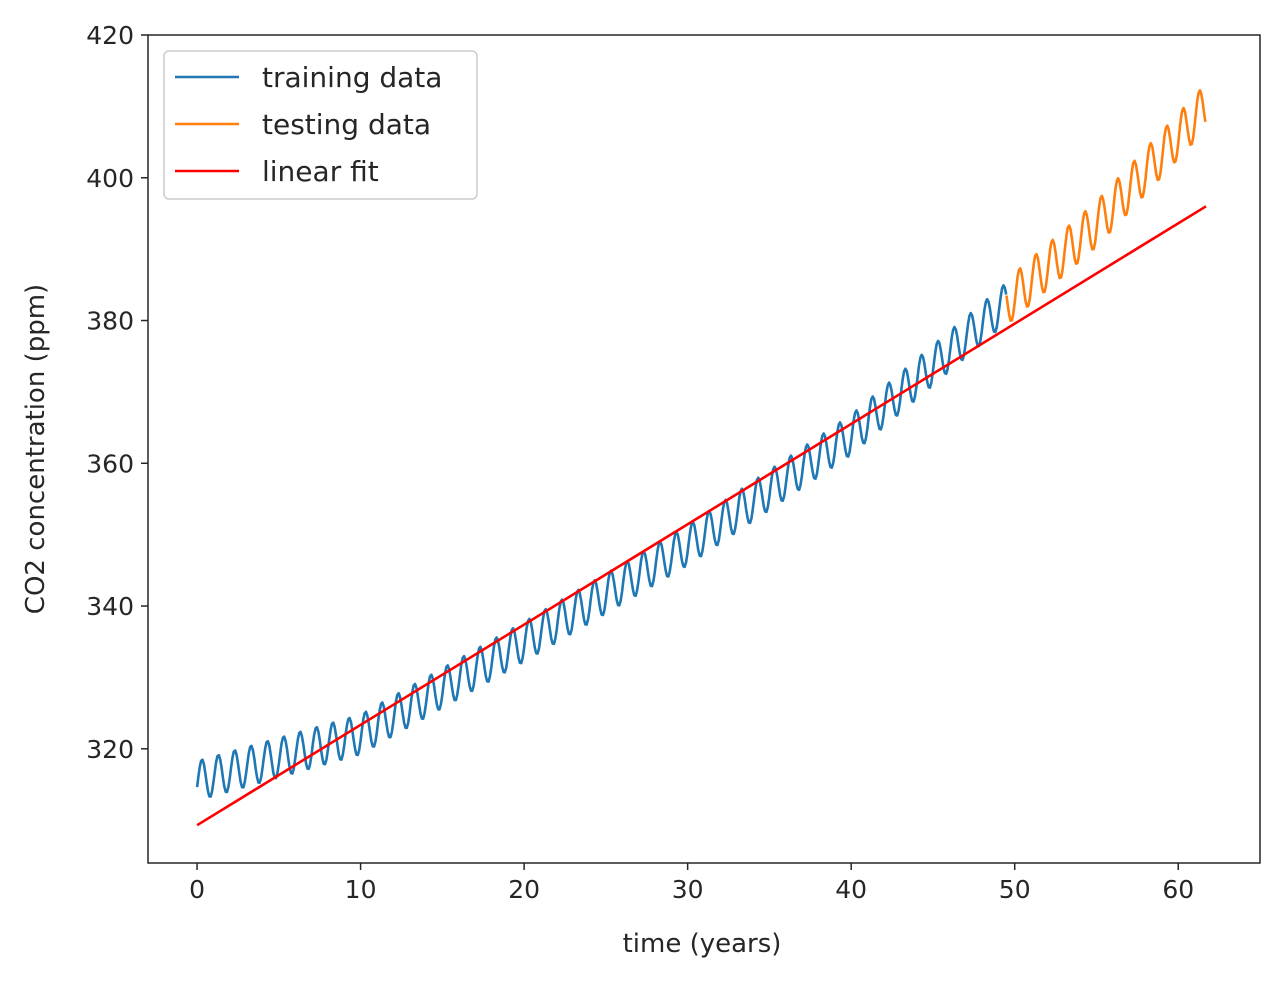 The image size is (1280, 982). I want to click on y-tick-label: 320, so click(110, 749).